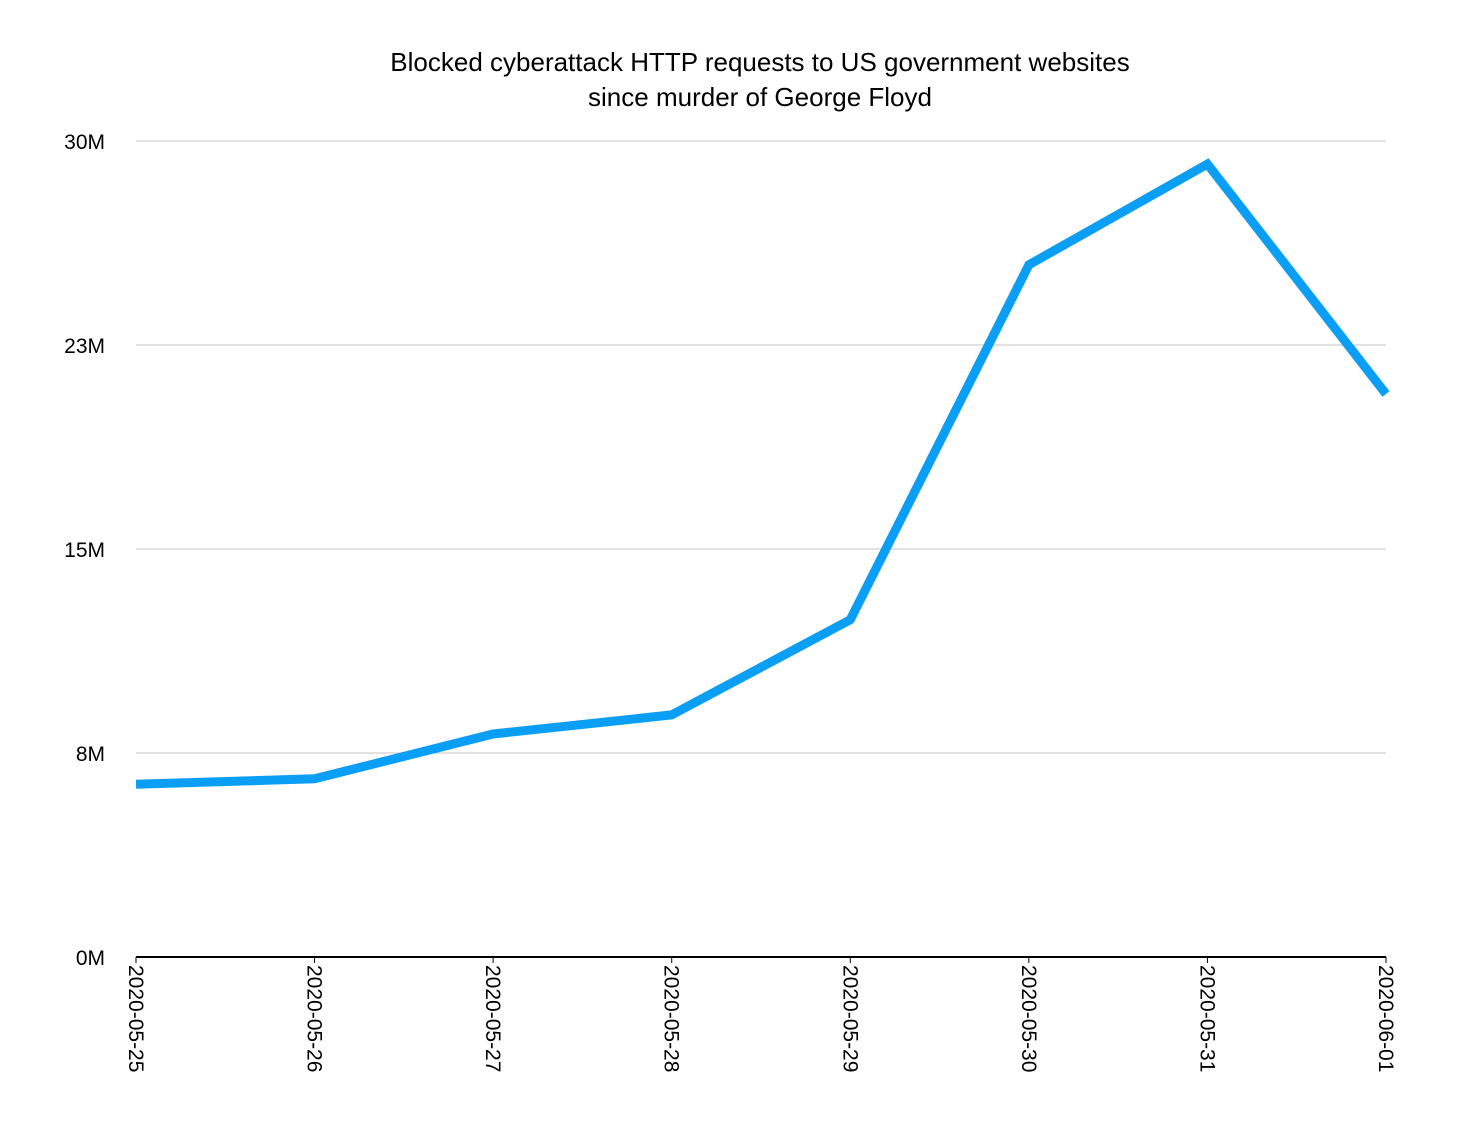 Image resolution: width=1478 pixels, height=1132 pixels. Describe the element at coordinates (1028, 1018) in the screenshot. I see `x-tick-label: 2020-05-30` at that location.